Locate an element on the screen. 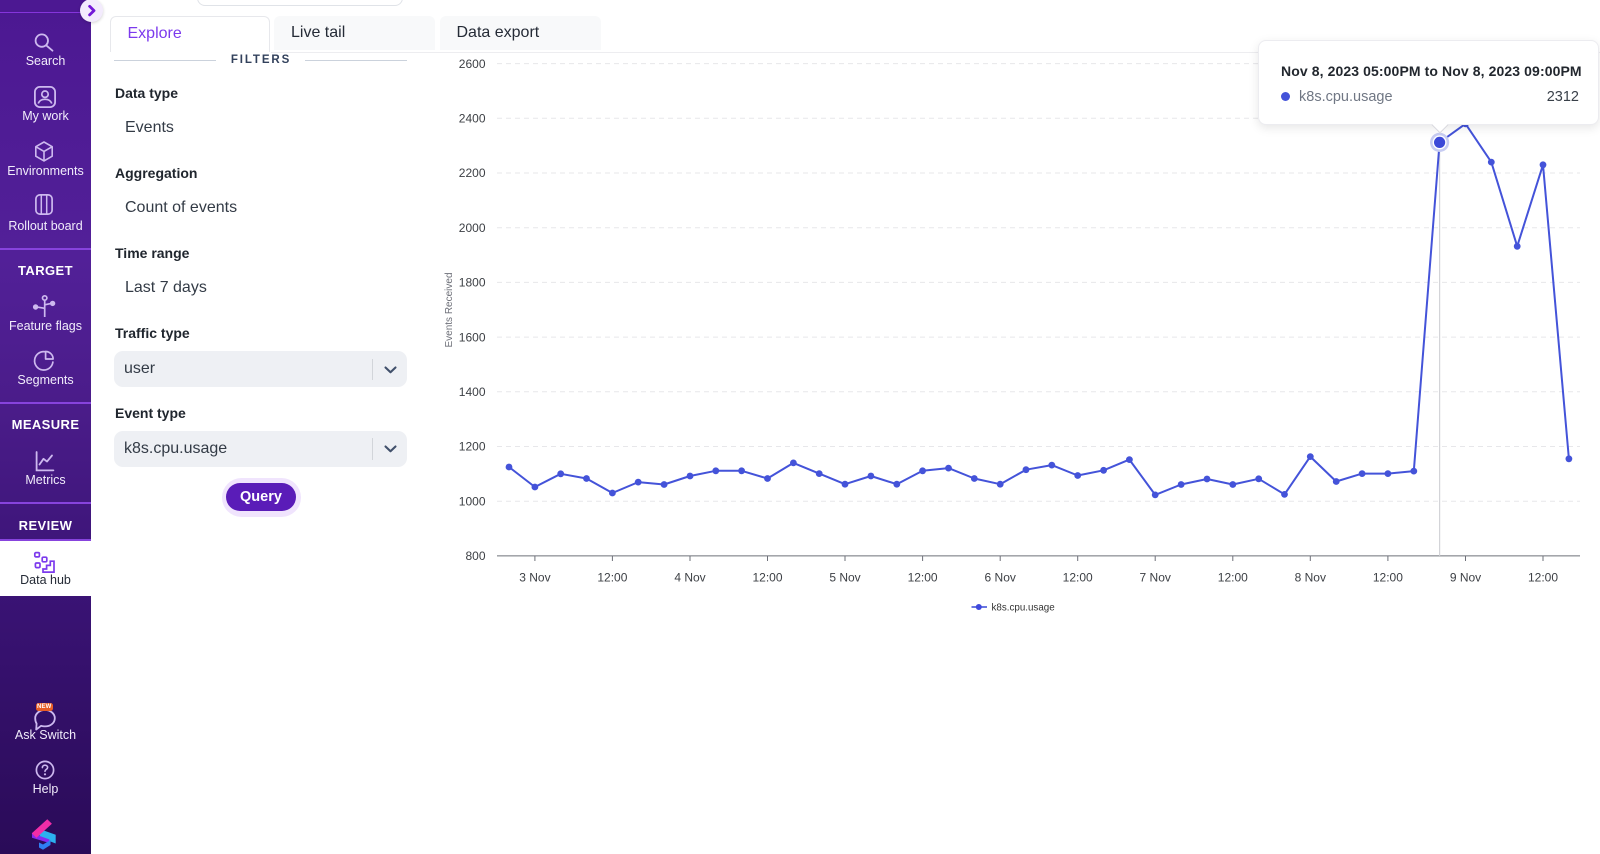  svg-text: 2000 is located at coordinates (472, 228).